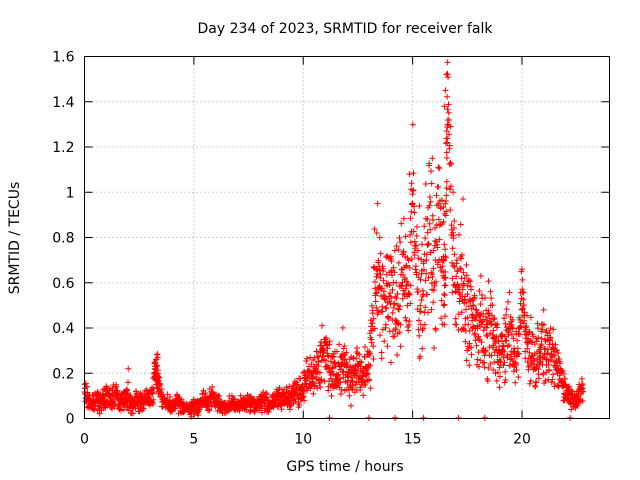 Image resolution: width=640 pixels, height=480 pixels. Describe the element at coordinates (84, 440) in the screenshot. I see `x-tick-label: 0` at that location.